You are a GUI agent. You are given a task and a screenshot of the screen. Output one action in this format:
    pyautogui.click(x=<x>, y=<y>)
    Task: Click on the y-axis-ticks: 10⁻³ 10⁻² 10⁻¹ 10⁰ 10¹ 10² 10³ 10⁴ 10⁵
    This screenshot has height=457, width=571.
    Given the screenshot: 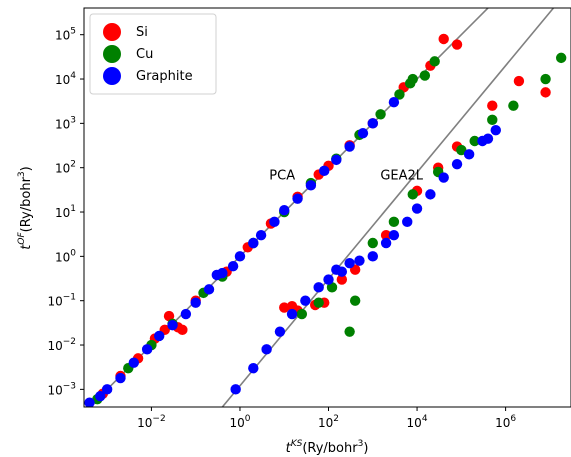 What is the action you would take?
    pyautogui.click(x=65, y=212)
    